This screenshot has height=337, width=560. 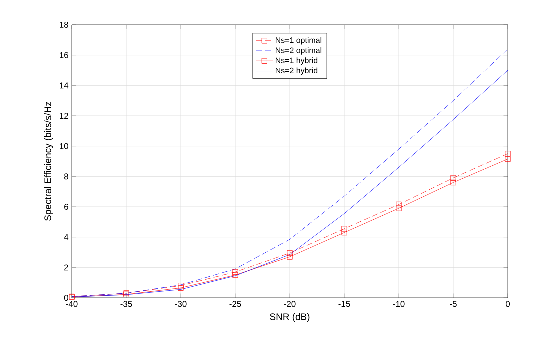 What do you see at coordinates (64, 85) in the screenshot?
I see `y-tick-label: 14` at bounding box center [64, 85].